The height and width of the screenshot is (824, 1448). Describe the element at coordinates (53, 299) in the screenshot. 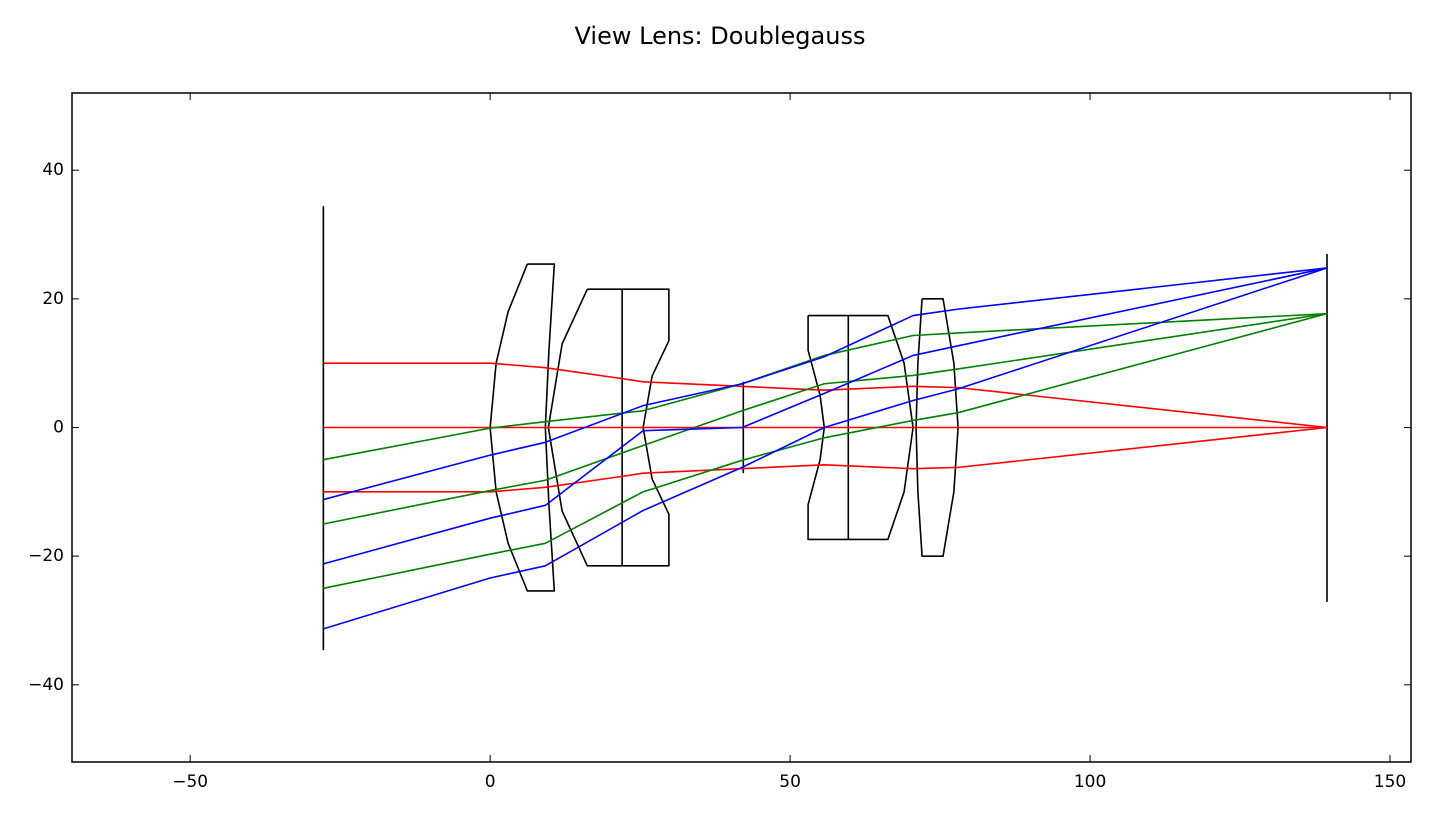

I see `y-tick-label: 20` at that location.